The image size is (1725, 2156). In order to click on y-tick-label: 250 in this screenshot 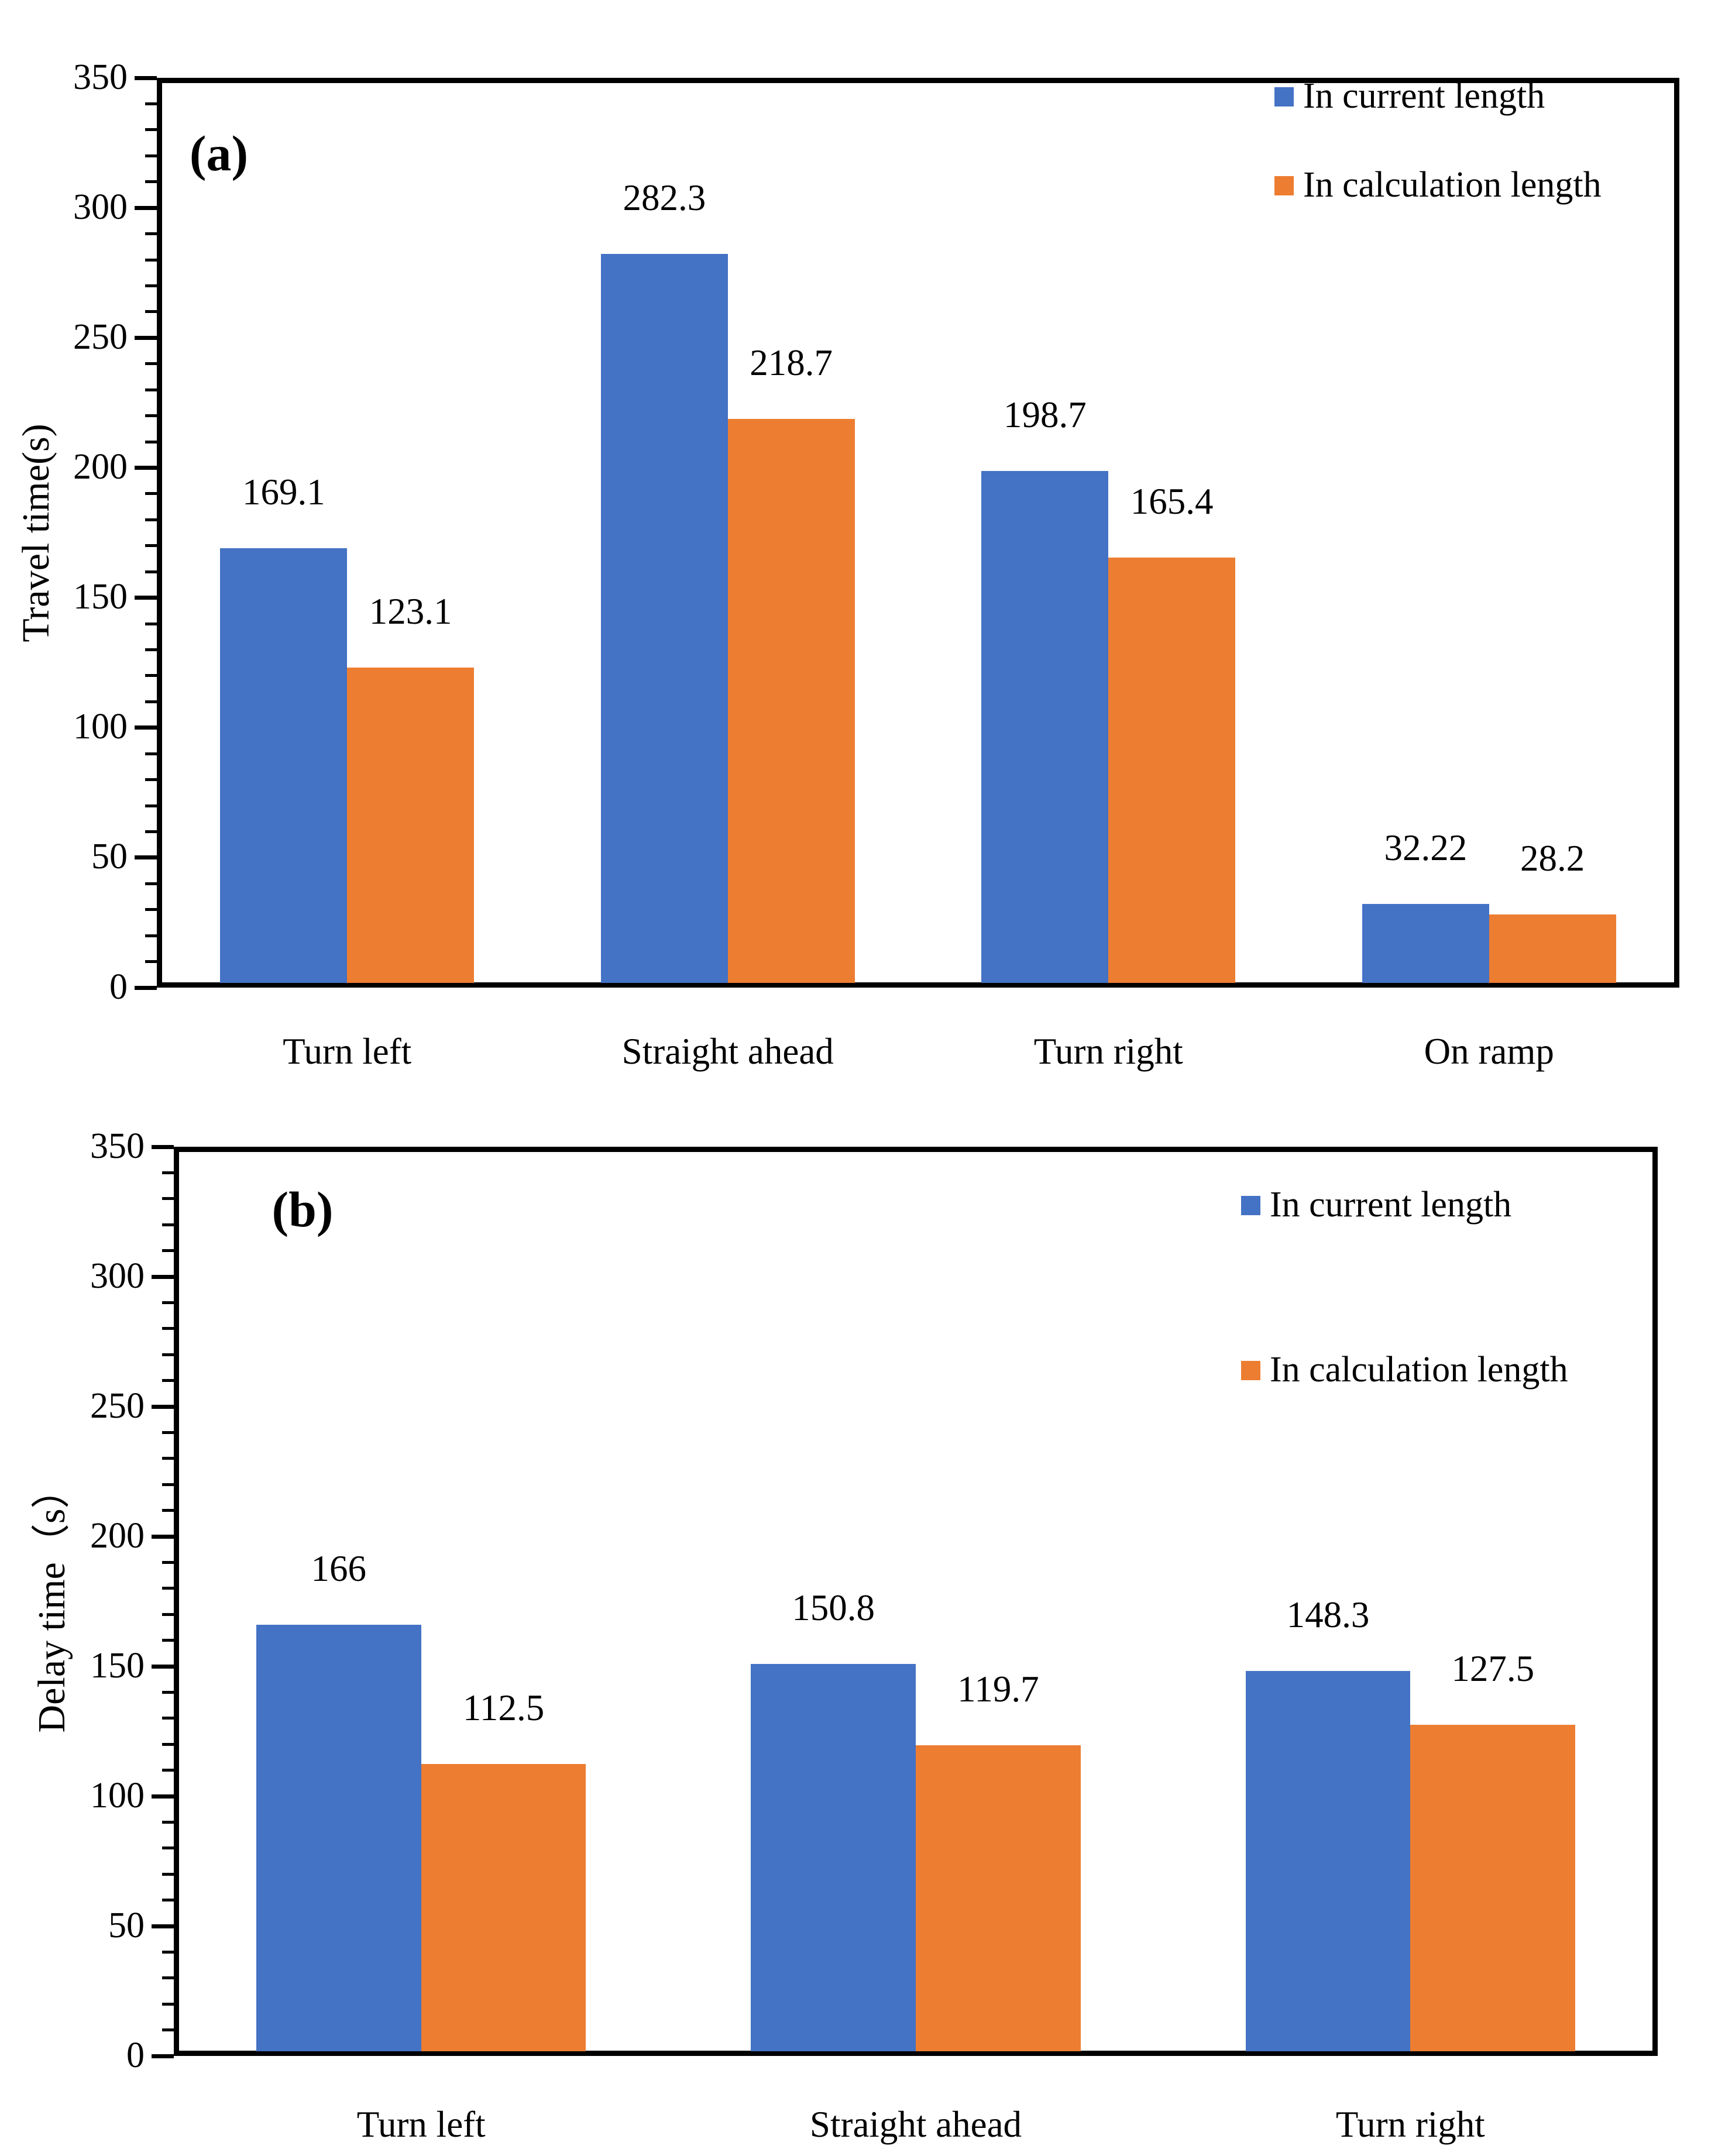, I will do `click(118, 1406)`.